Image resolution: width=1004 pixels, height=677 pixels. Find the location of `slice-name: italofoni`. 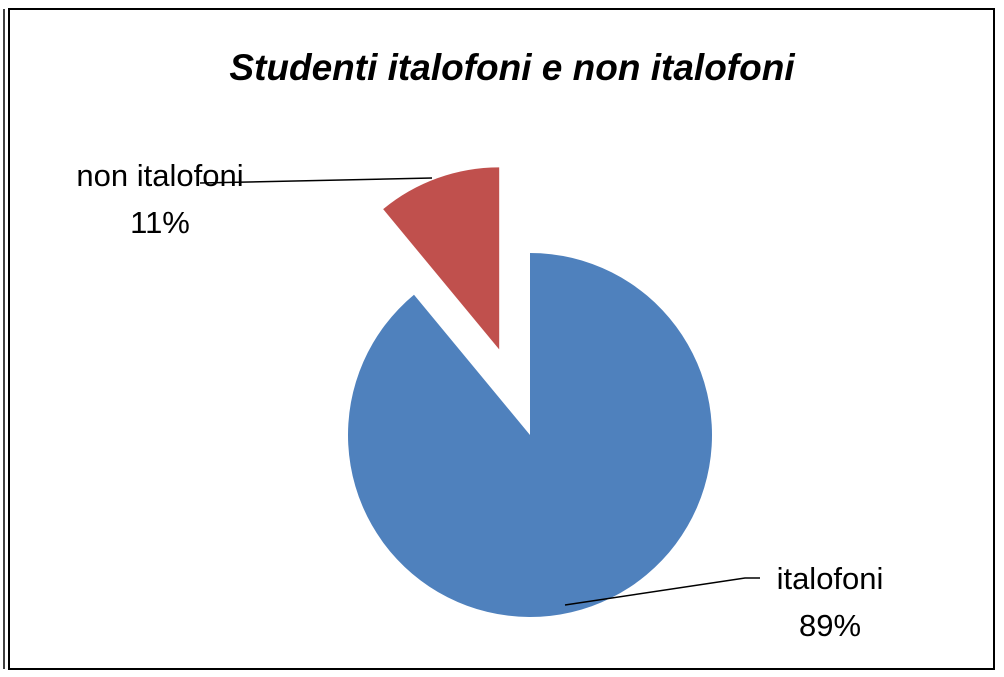

slice-name: italofoni is located at coordinates (830, 578).